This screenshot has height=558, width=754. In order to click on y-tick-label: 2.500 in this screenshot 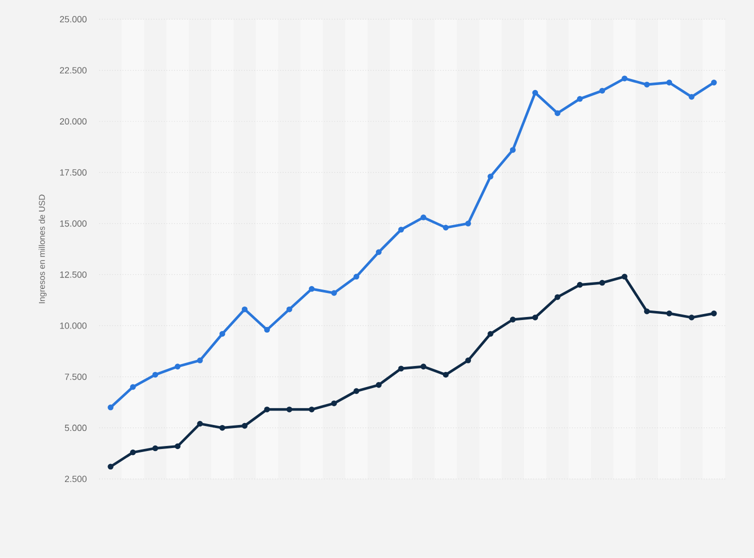, I will do `click(75, 479)`.